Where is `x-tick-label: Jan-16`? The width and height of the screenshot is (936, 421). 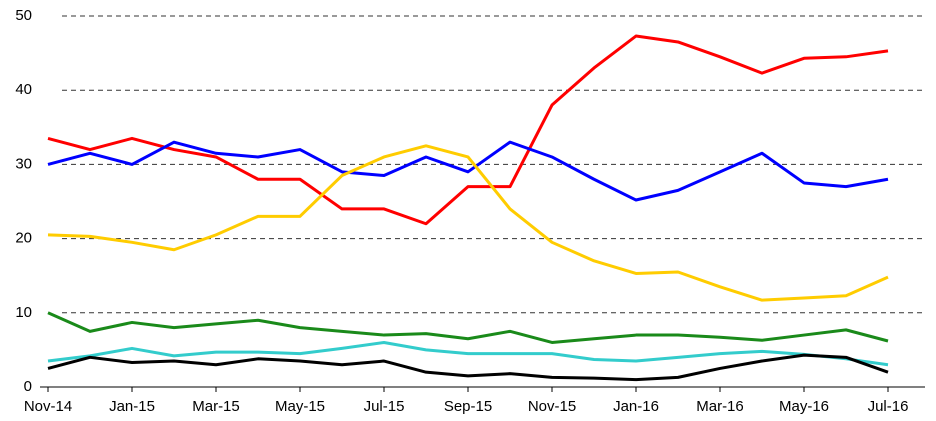
x-tick-label: Jan-16 is located at coordinates (636, 406).